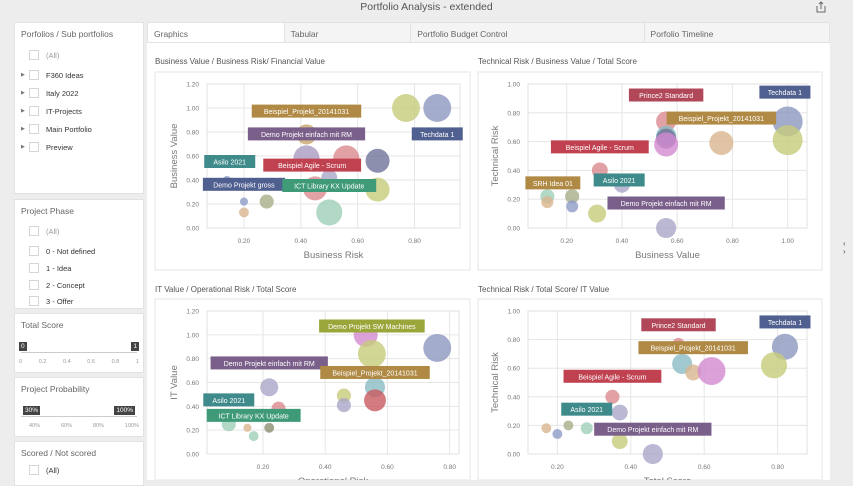 The image size is (853, 486). I want to click on data-label: Prince2 Standard, so click(678, 325).